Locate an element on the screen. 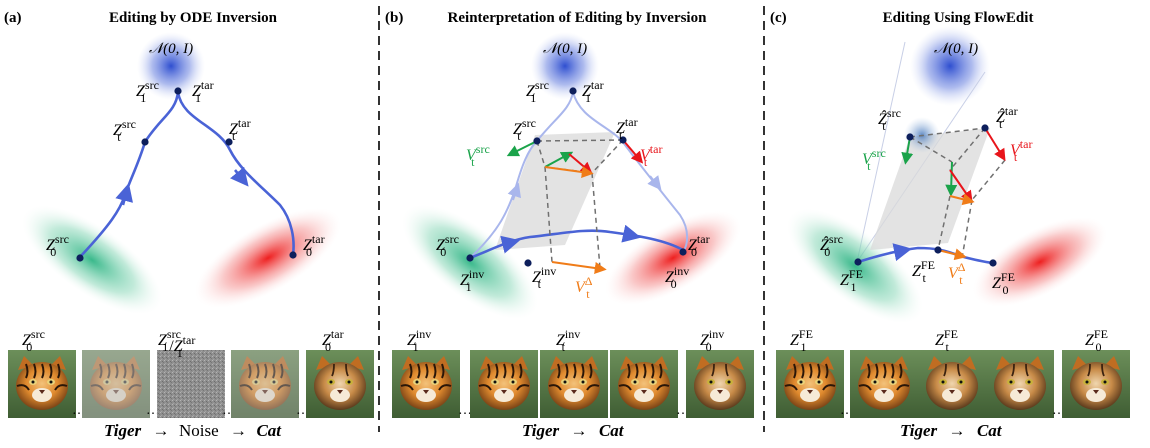 This screenshot has height=448, width=1150. cone-line-left-c is located at coordinates (881, 152).